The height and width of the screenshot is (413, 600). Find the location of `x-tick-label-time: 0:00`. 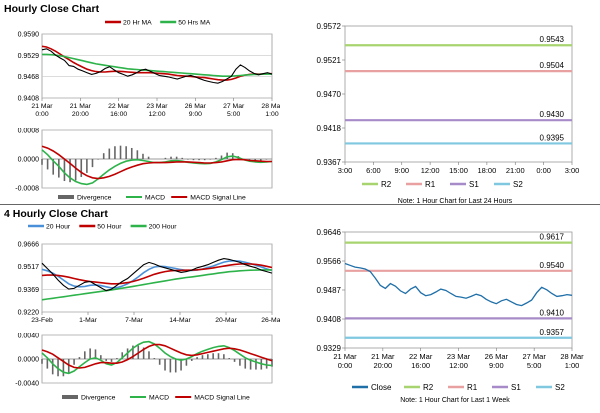

x-tick-label-time: 0:00 is located at coordinates (41, 114).